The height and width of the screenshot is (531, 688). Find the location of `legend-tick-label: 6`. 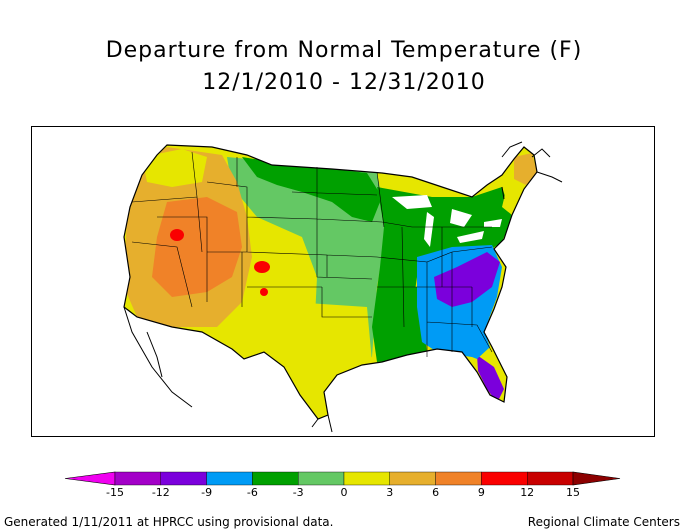

legend-tick-label: 6 is located at coordinates (435, 492).